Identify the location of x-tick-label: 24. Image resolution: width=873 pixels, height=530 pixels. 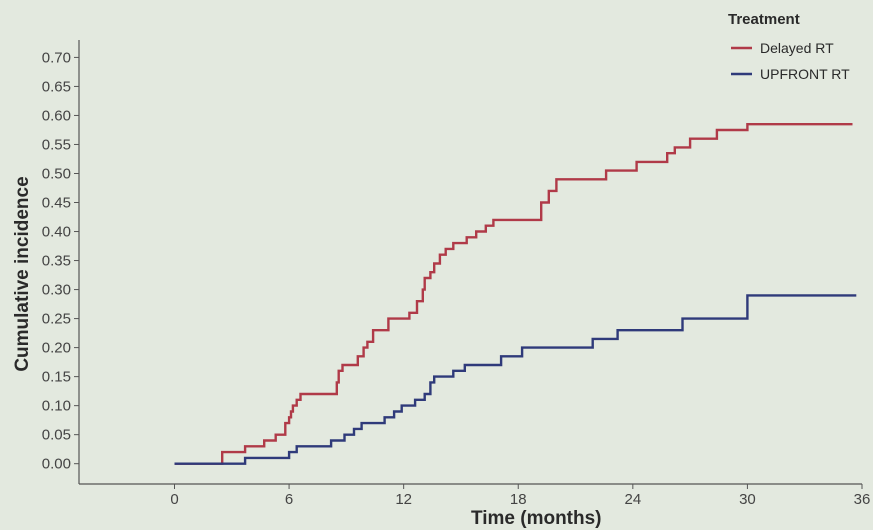
(632, 499).